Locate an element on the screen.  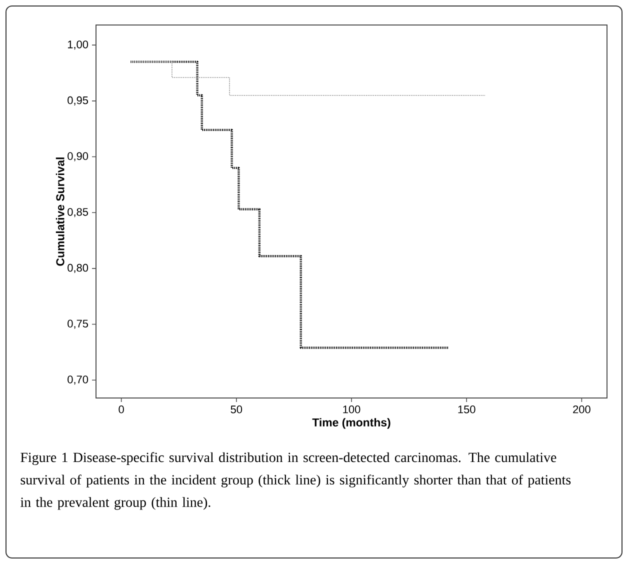
x-axis-title: Time (months) is located at coordinates (351, 423).